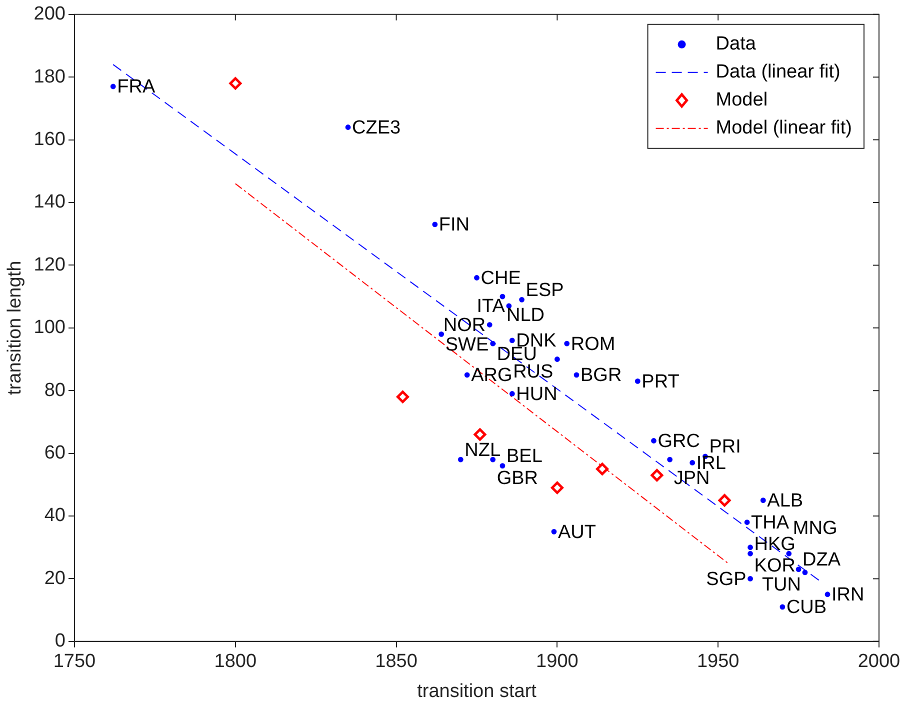 Image resolution: width=907 pixels, height=711 pixels. What do you see at coordinates (742, 100) in the screenshot?
I see `legend-label: Model` at bounding box center [742, 100].